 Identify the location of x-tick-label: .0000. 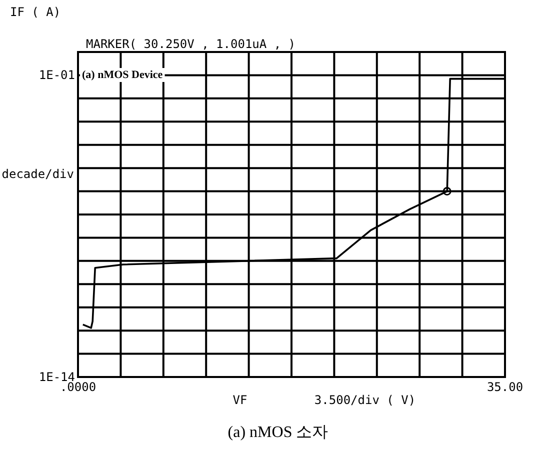
(78, 387).